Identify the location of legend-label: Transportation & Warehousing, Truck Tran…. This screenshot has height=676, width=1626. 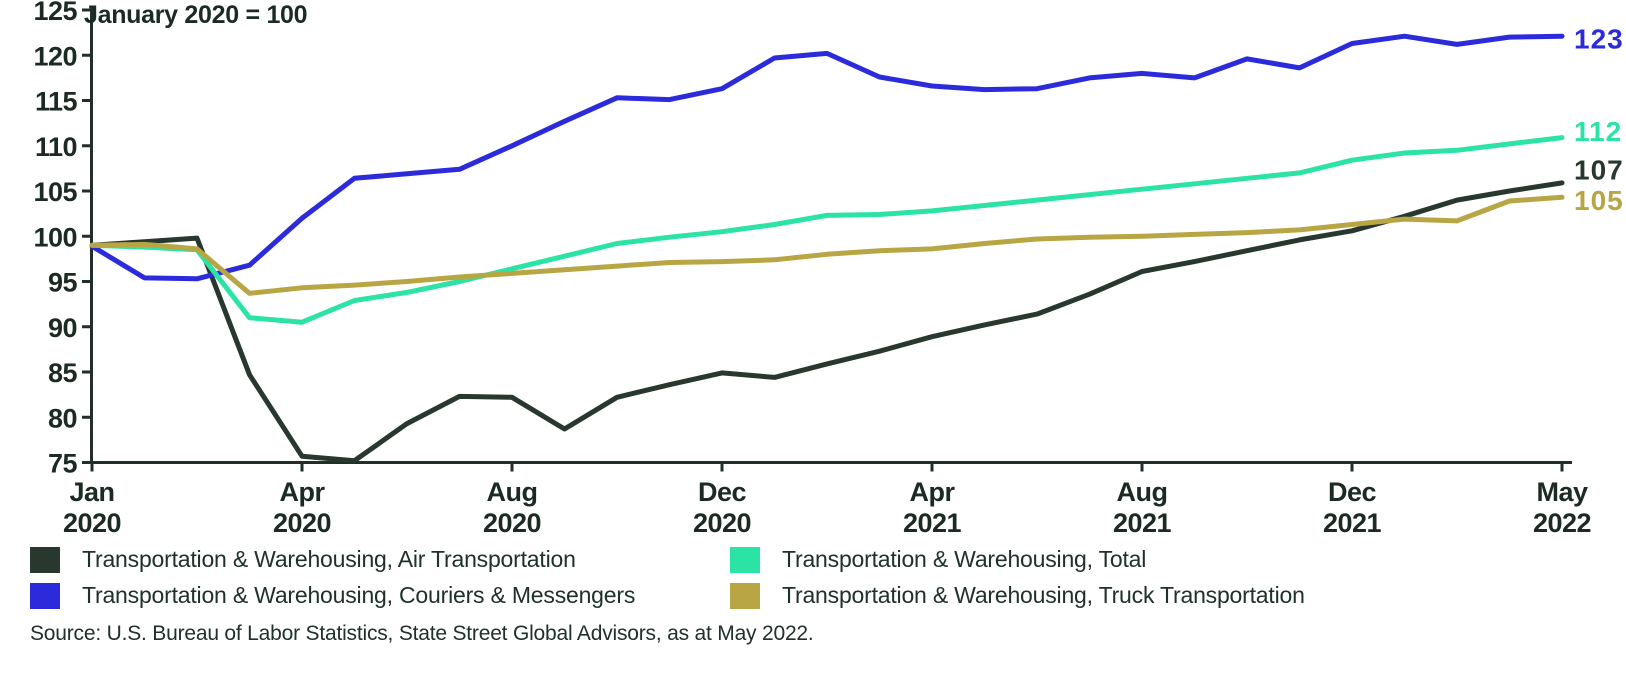
(1043, 595).